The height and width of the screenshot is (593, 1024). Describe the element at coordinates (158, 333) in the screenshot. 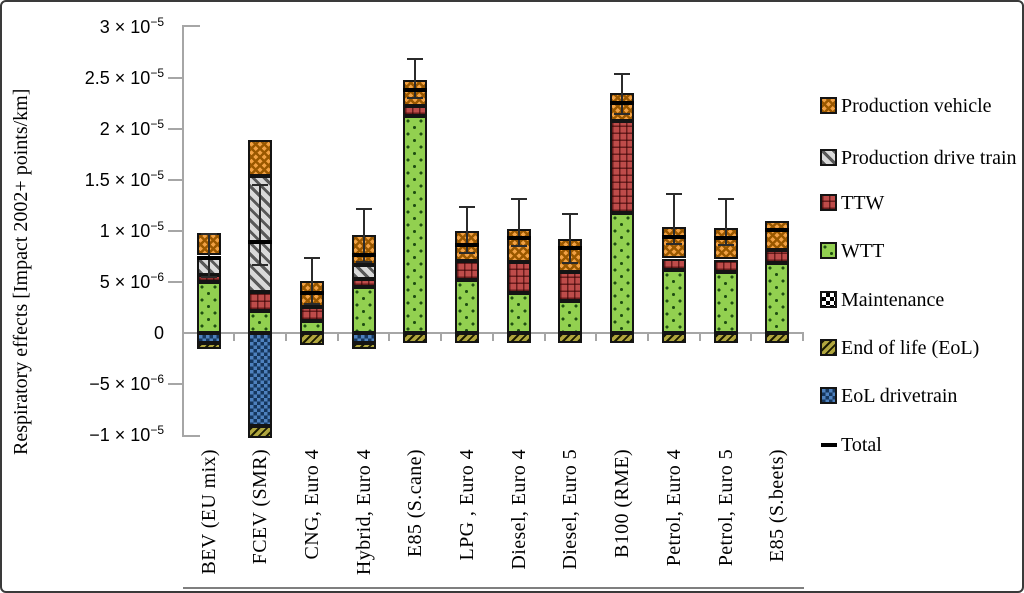

I see `y-tick-label: 0` at that location.